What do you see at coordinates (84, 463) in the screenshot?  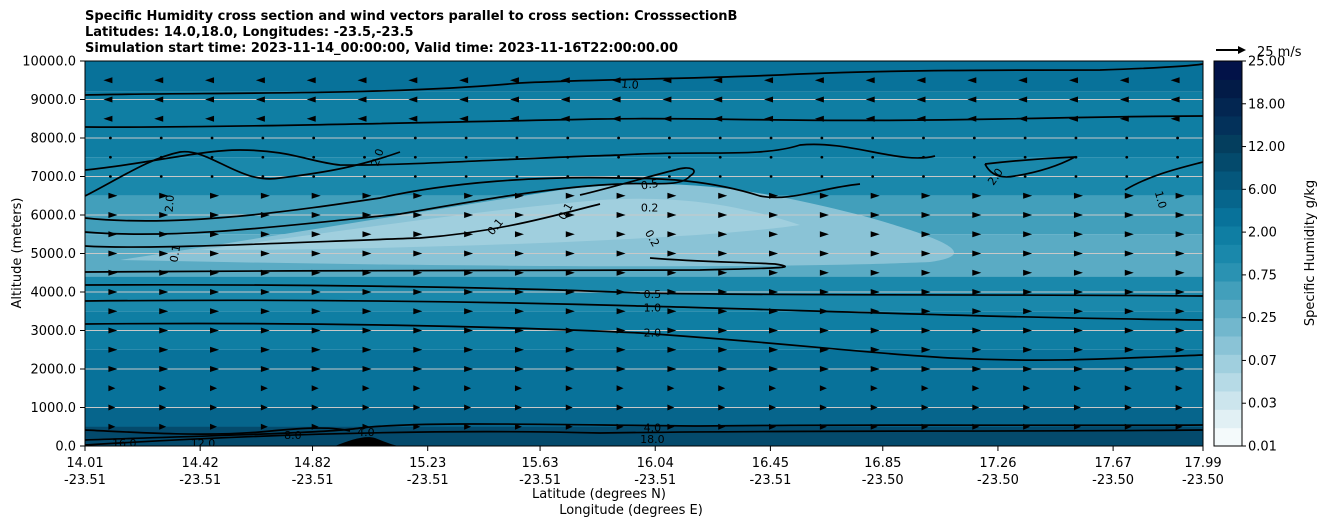 I see `x-tick-label-latitude: 14.01` at bounding box center [84, 463].